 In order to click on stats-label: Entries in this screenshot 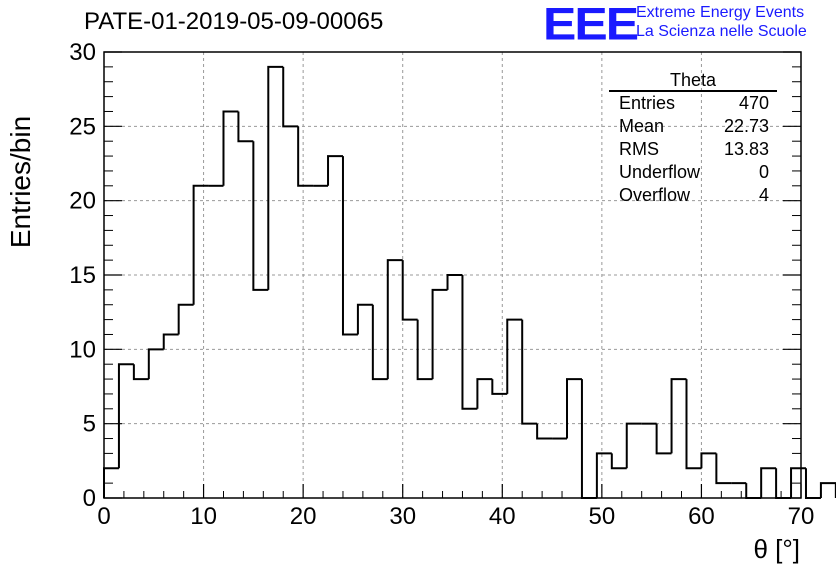, I will do `click(647, 103)`.